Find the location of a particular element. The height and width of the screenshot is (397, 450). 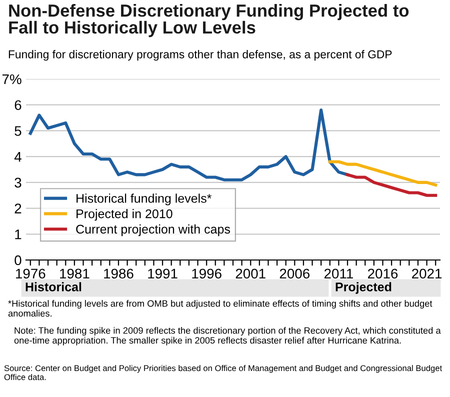

legend-label: Historical funding levels* is located at coordinates (144, 200).